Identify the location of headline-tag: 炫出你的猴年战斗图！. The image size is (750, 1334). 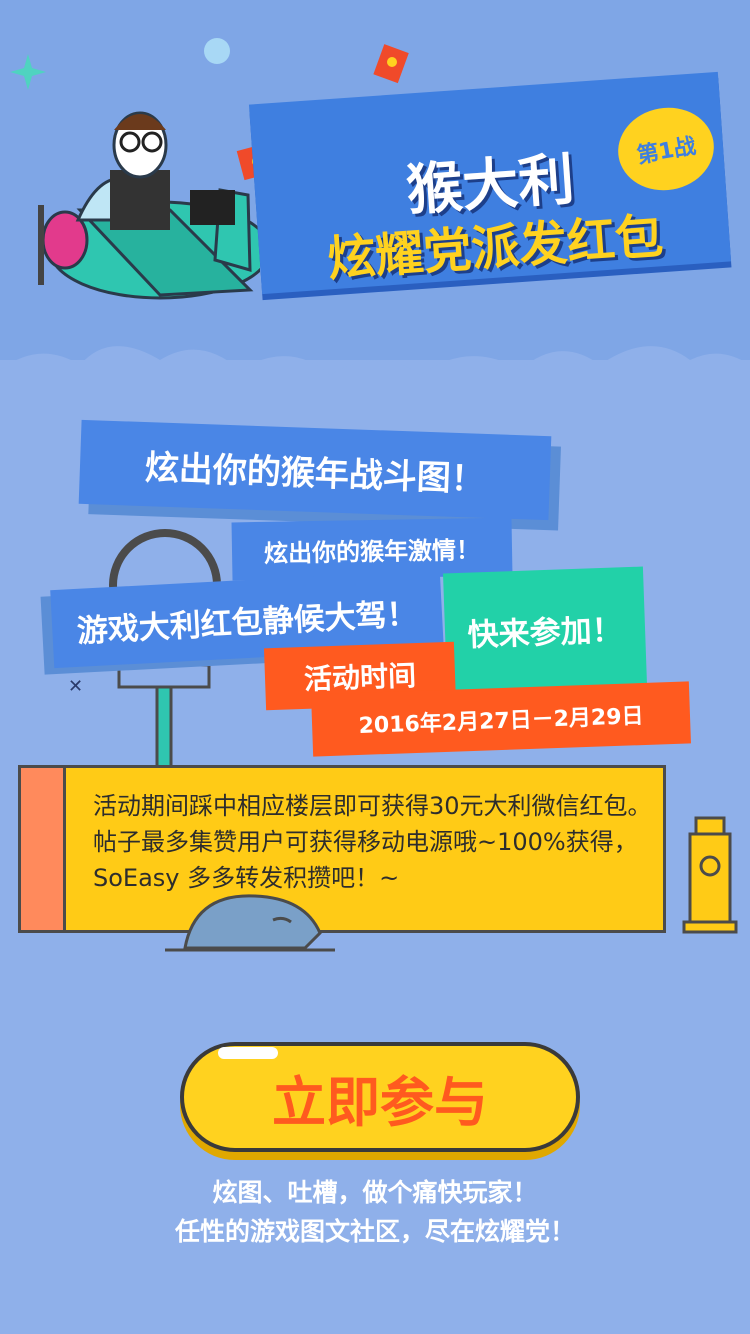
(315, 470).